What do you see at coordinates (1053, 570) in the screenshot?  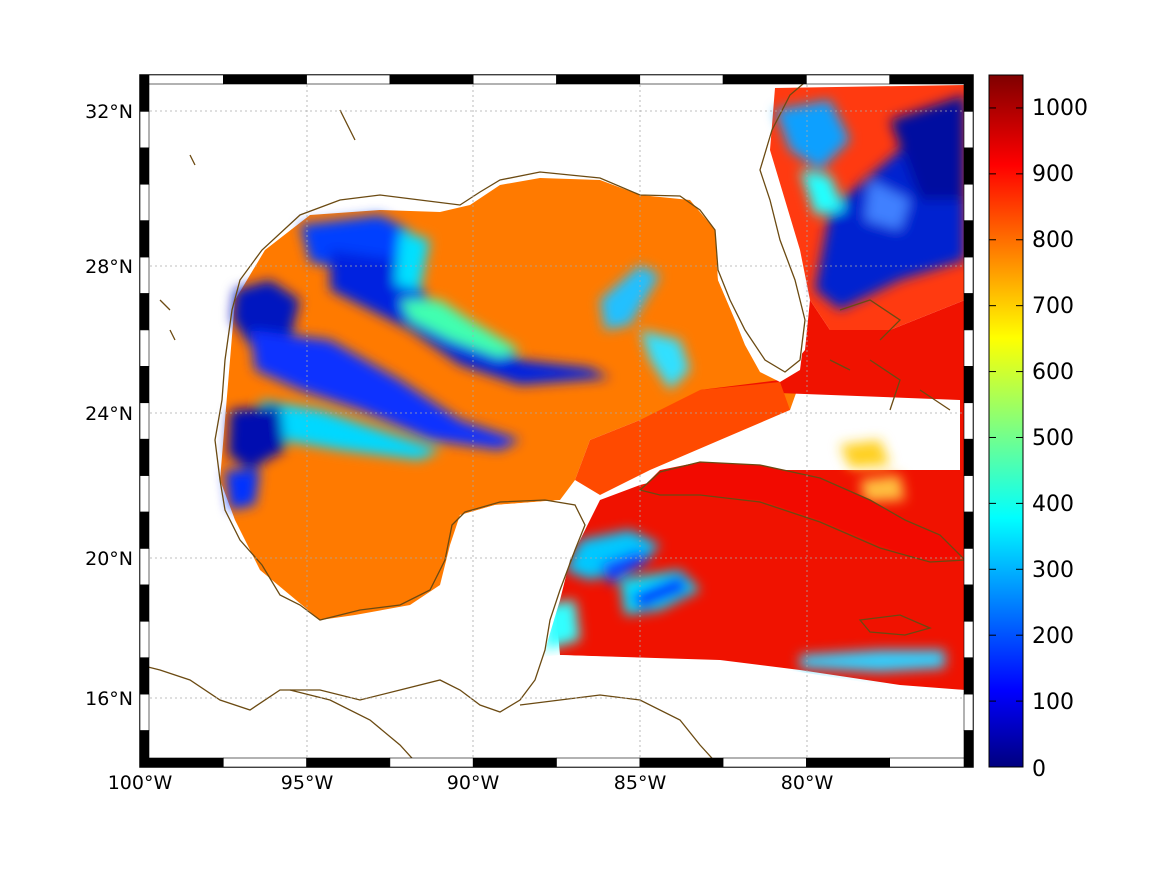 I see `colorbar-label-300: 300` at bounding box center [1053, 570].